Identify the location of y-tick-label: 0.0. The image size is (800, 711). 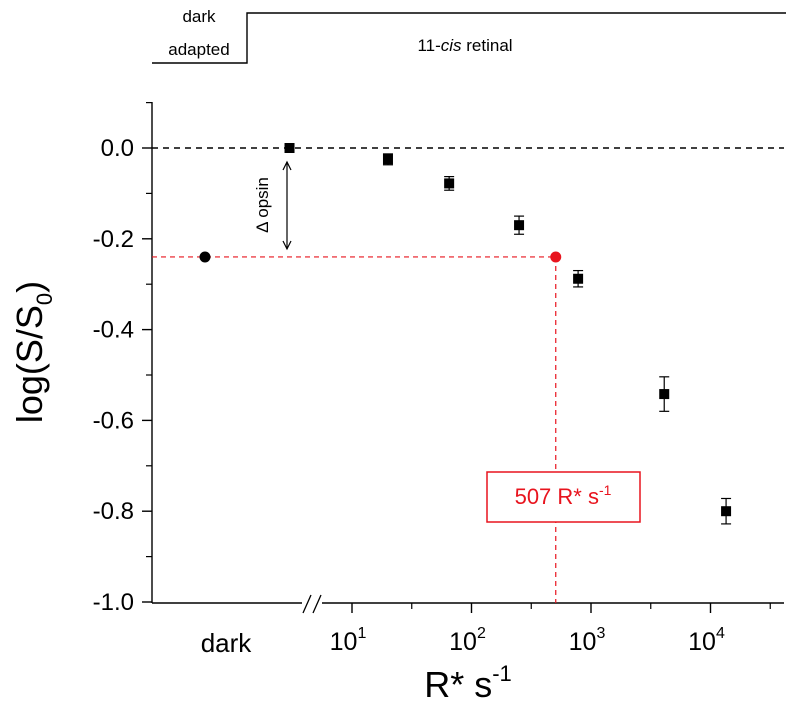
(117, 148).